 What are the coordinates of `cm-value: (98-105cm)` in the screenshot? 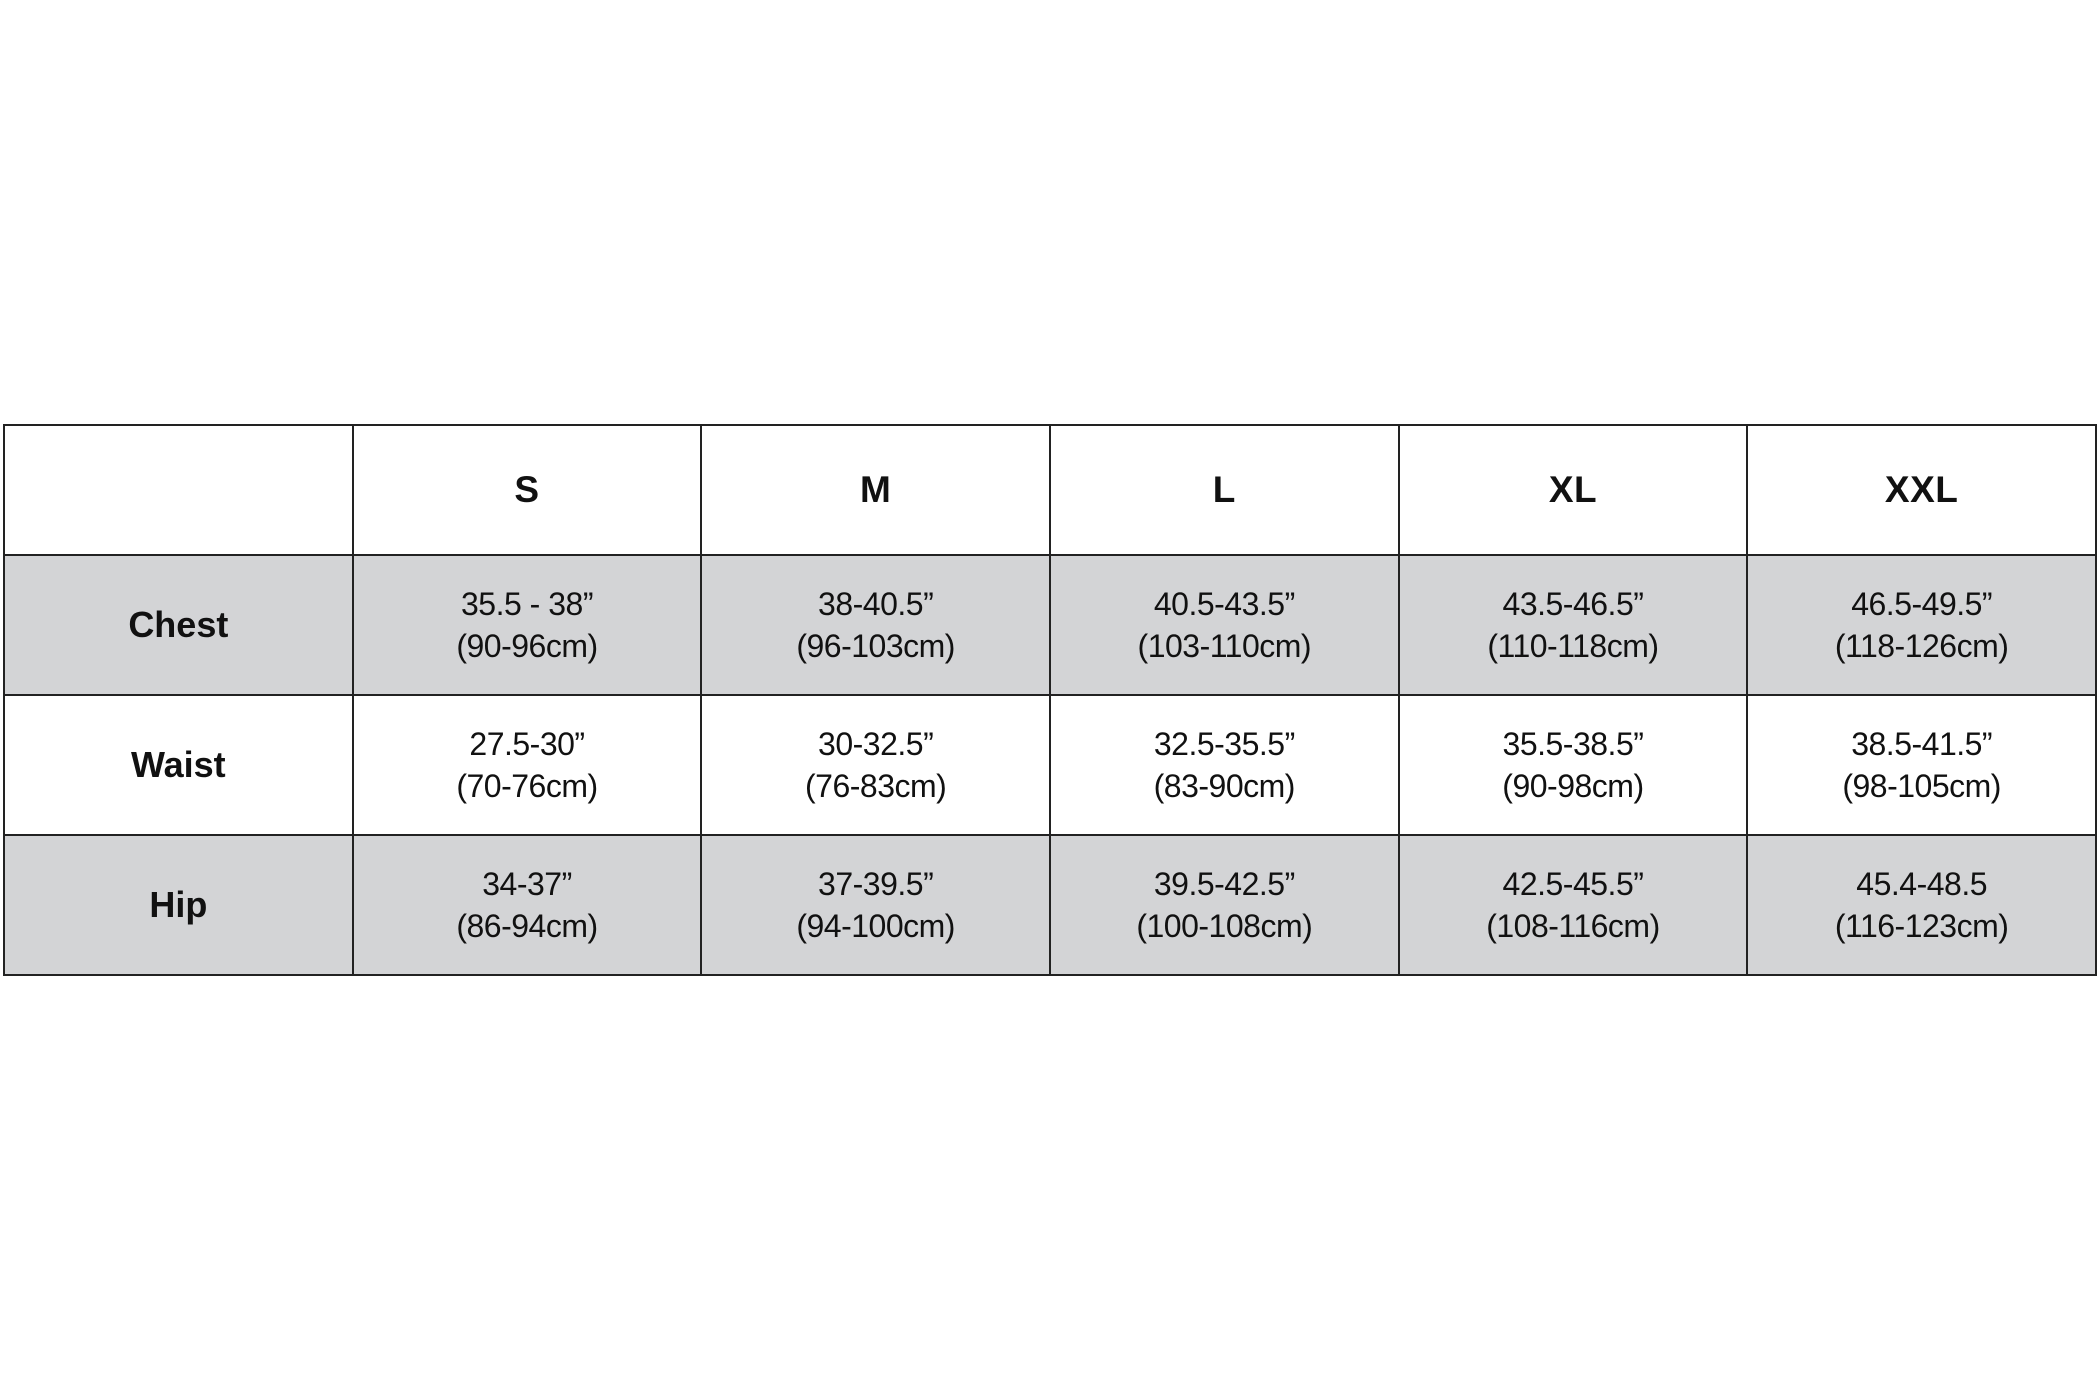 It's located at (1921, 786).